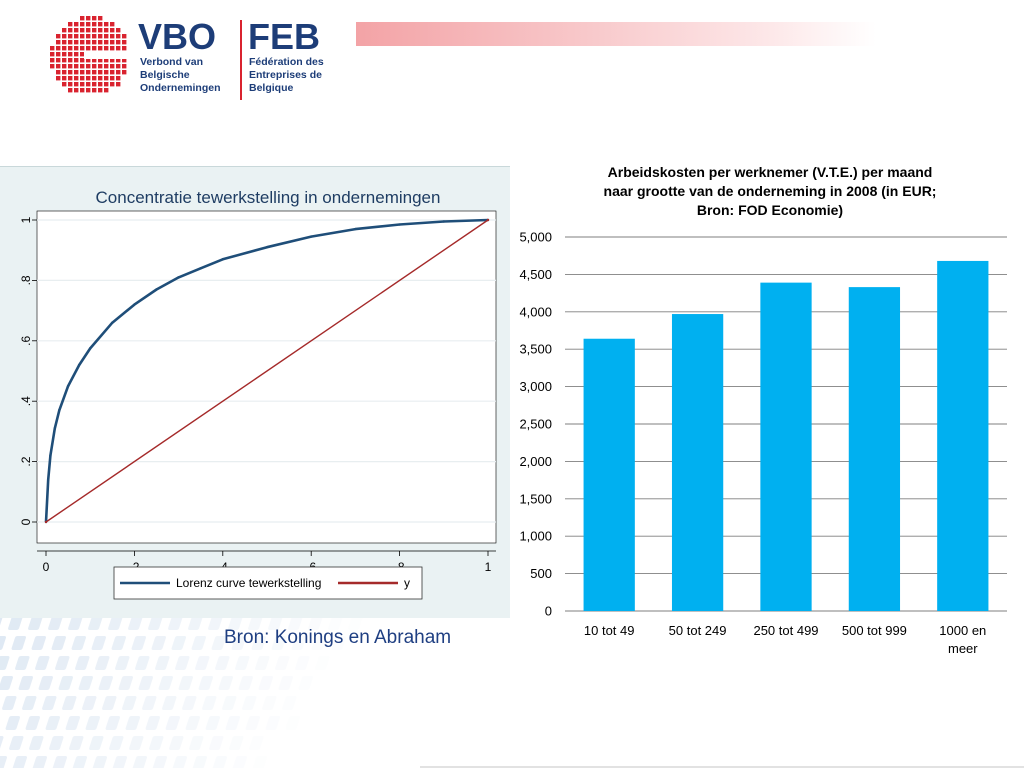 This screenshot has height=768, width=1024. What do you see at coordinates (541, 573) in the screenshot?
I see `bar-y-tick-label: 500` at bounding box center [541, 573].